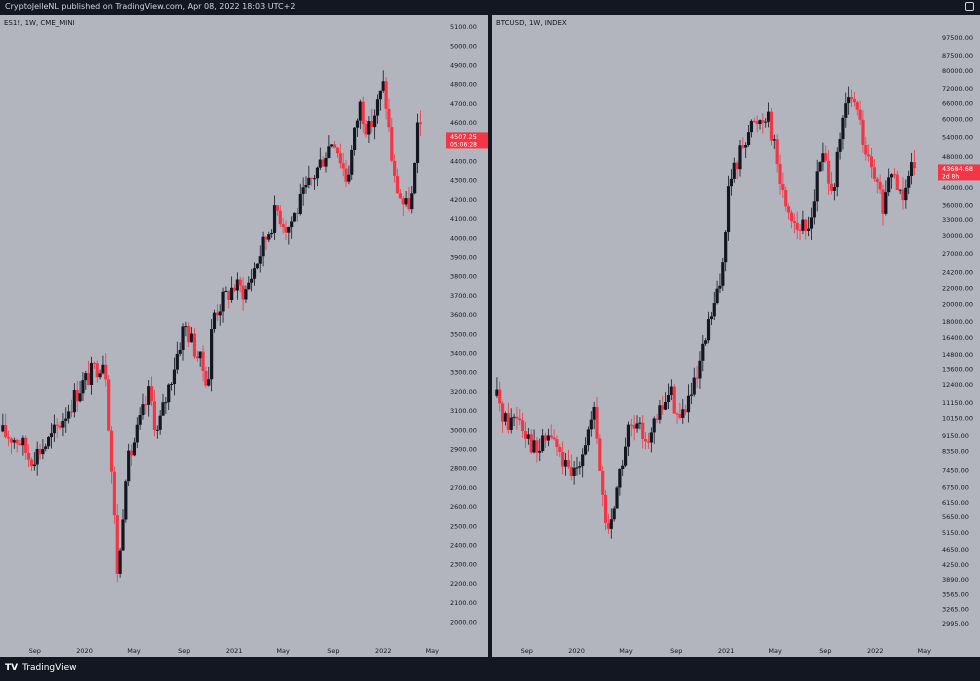 This screenshot has width=980, height=681. Describe the element at coordinates (184, 651) in the screenshot. I see `x-tick-label: Sep` at that location.